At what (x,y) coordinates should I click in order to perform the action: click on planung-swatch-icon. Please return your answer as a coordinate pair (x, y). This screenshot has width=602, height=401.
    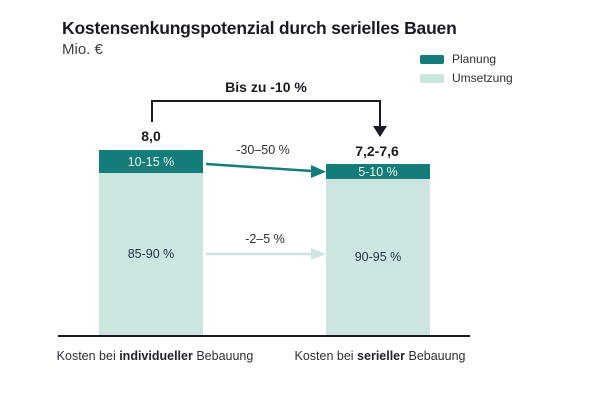
    Looking at the image, I should click on (432, 59).